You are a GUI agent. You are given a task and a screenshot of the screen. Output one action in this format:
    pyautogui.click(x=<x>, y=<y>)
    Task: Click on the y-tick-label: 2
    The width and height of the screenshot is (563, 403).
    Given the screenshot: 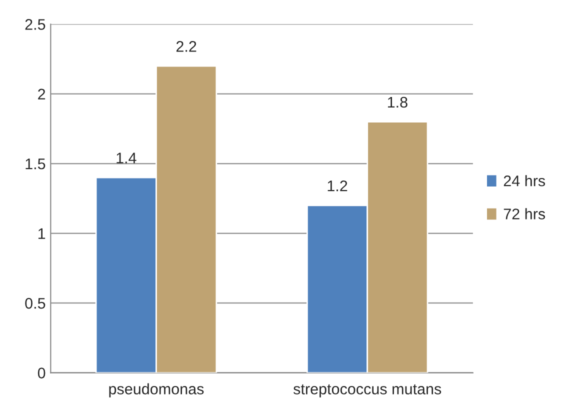 What is the action you would take?
    pyautogui.click(x=42, y=94)
    